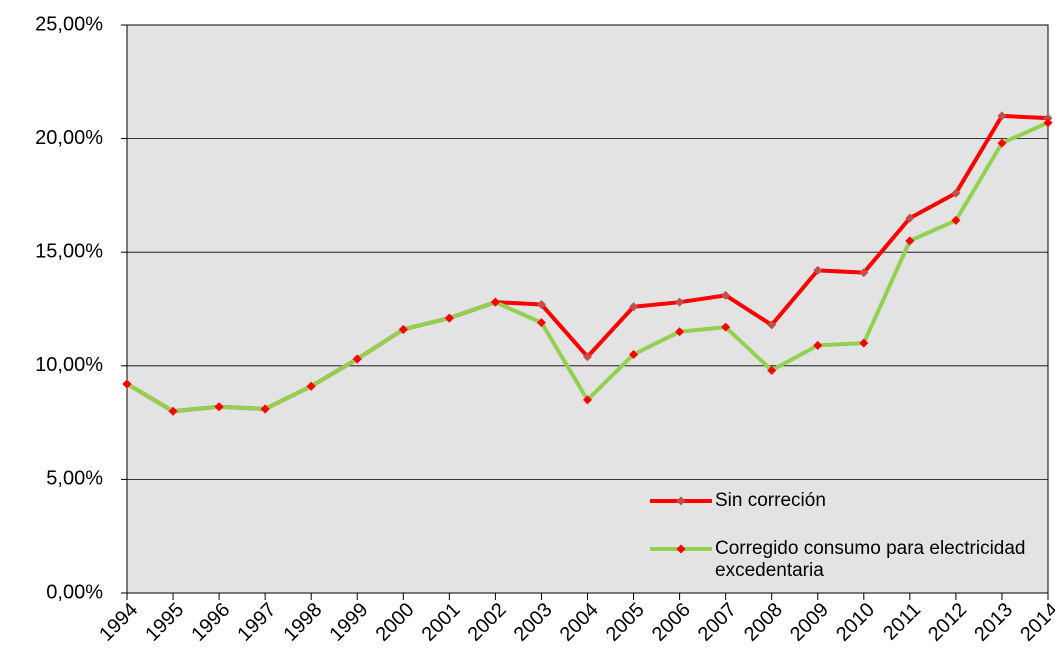 This screenshot has width=1055, height=657. Describe the element at coordinates (717, 622) in the screenshot. I see `x-tick-label: 2007` at that location.